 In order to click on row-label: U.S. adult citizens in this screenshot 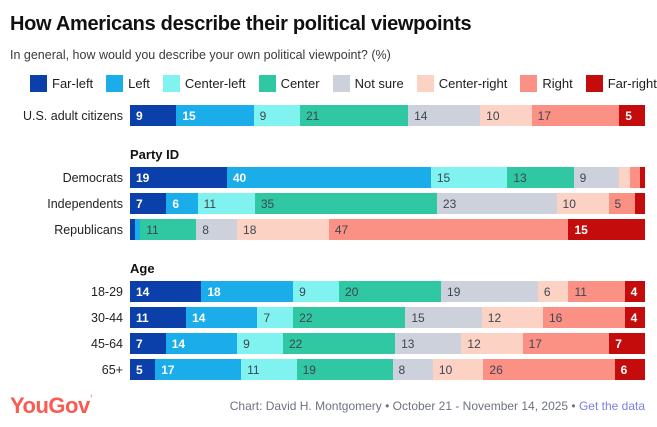, I will do `click(72, 115)`.